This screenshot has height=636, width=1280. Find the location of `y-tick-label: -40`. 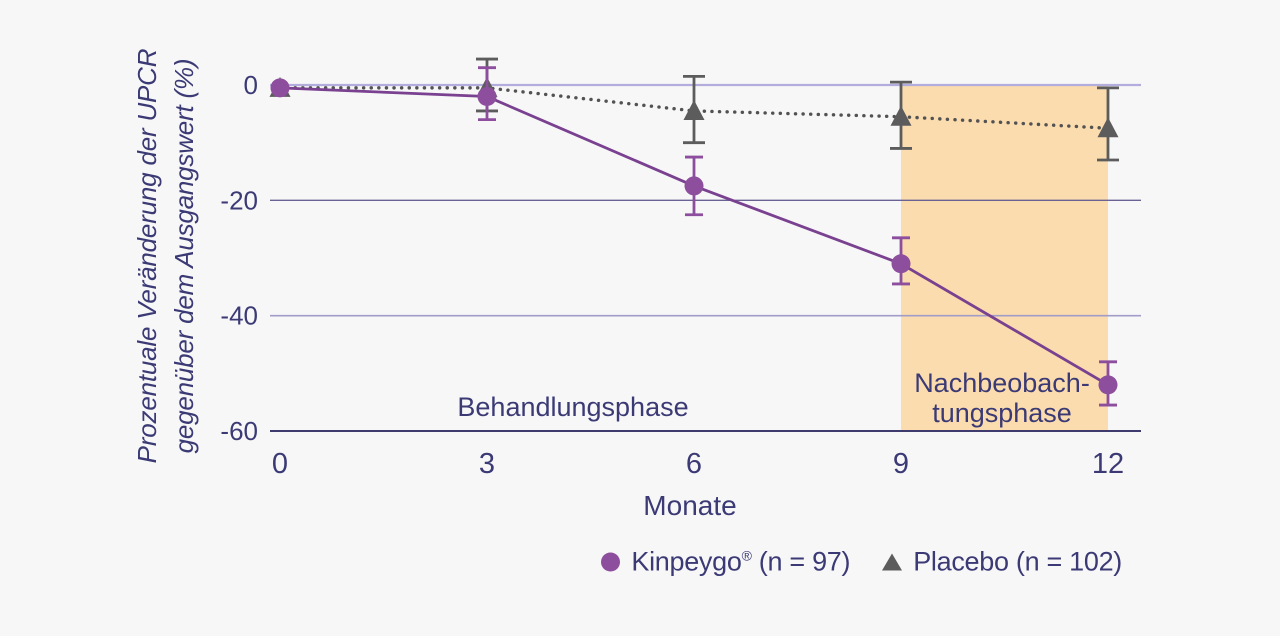

y-tick-label: -40 is located at coordinates (239, 316).